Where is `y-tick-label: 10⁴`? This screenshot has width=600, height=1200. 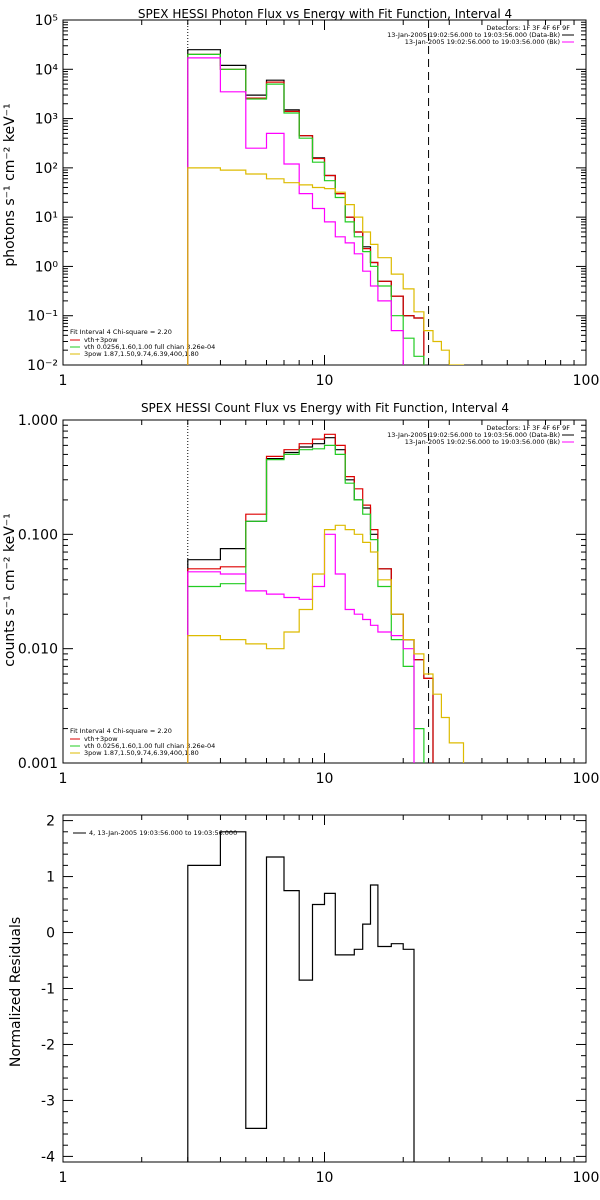
y-tick-label: 10⁴ is located at coordinates (47, 70).